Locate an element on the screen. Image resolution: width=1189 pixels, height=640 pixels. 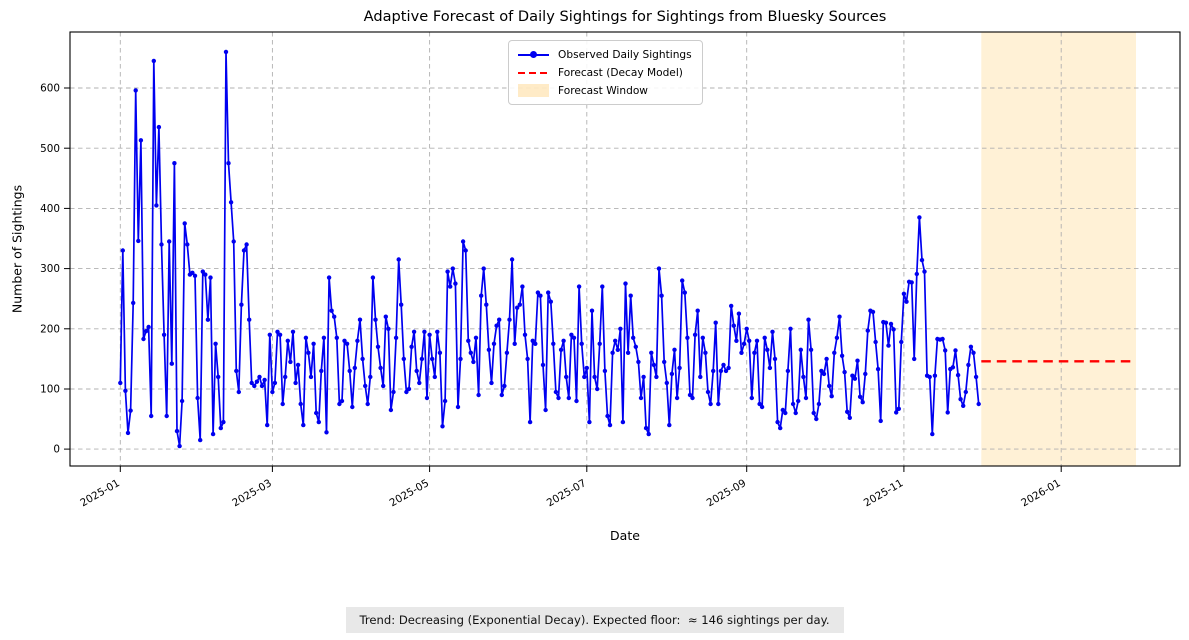
legend-label-forecast: Forecast (Decay Model) is located at coordinates (620, 72).